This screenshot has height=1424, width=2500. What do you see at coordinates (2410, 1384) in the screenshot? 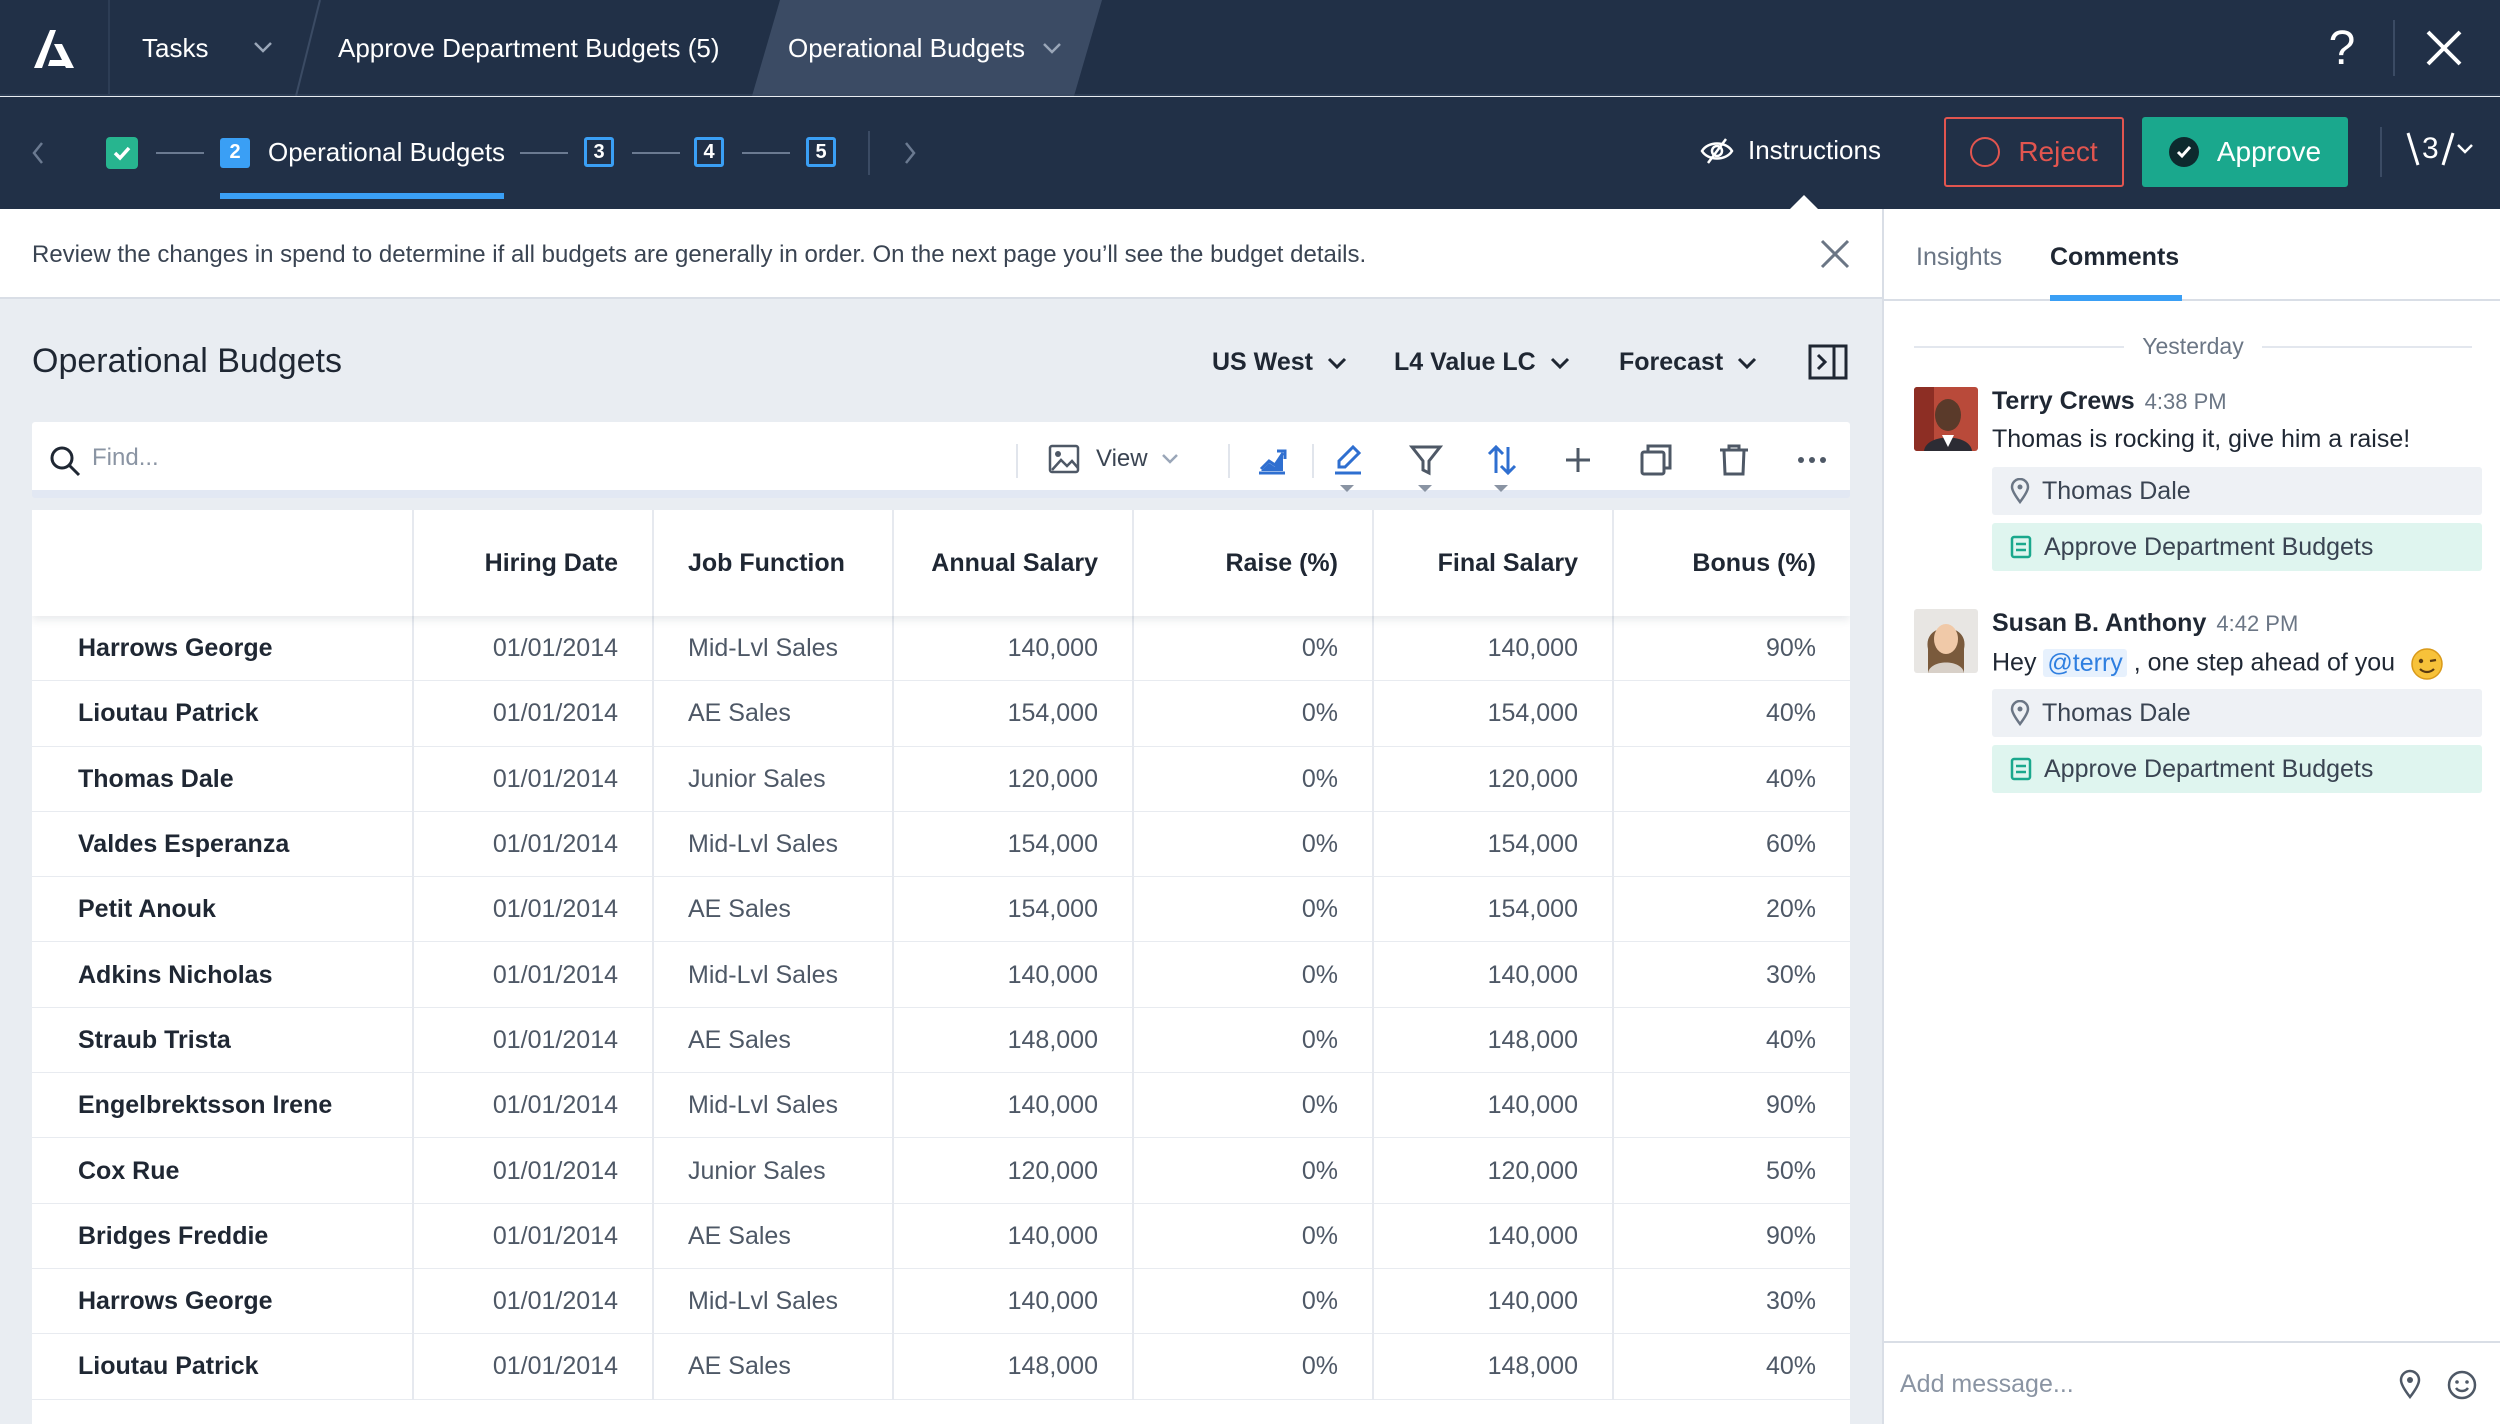
I see `location-pin-icon` at bounding box center [2410, 1384].